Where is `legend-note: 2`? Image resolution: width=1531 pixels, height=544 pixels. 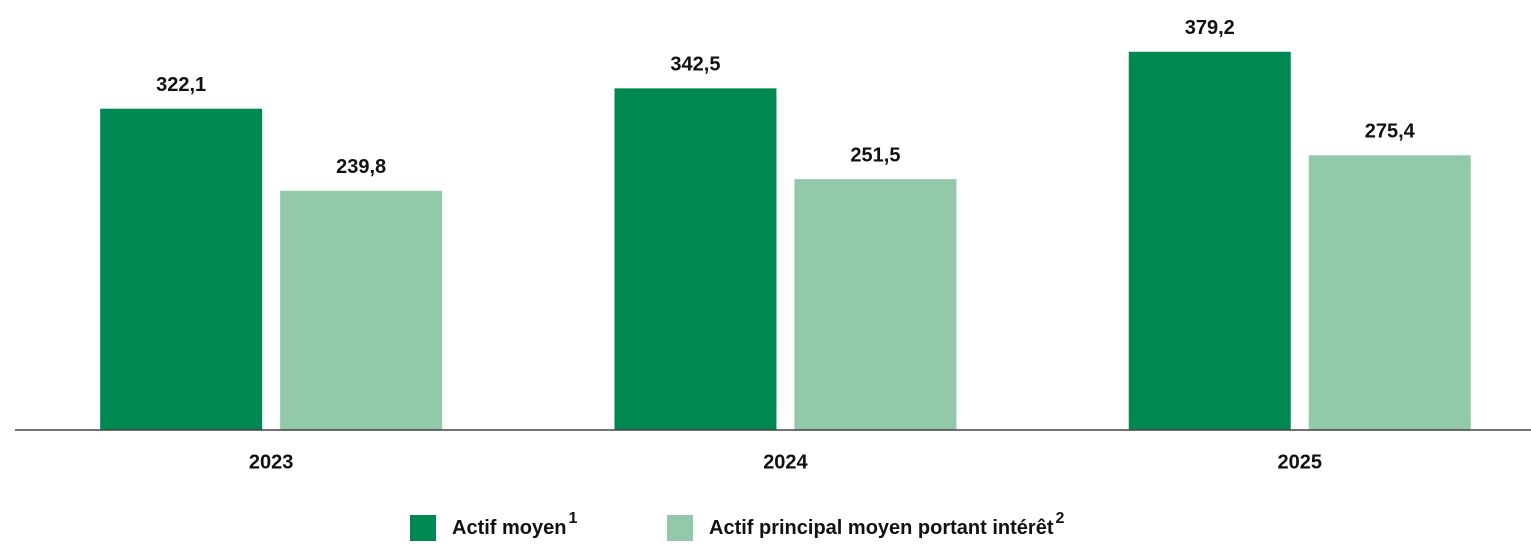 legend-note: 2 is located at coordinates (1059, 518).